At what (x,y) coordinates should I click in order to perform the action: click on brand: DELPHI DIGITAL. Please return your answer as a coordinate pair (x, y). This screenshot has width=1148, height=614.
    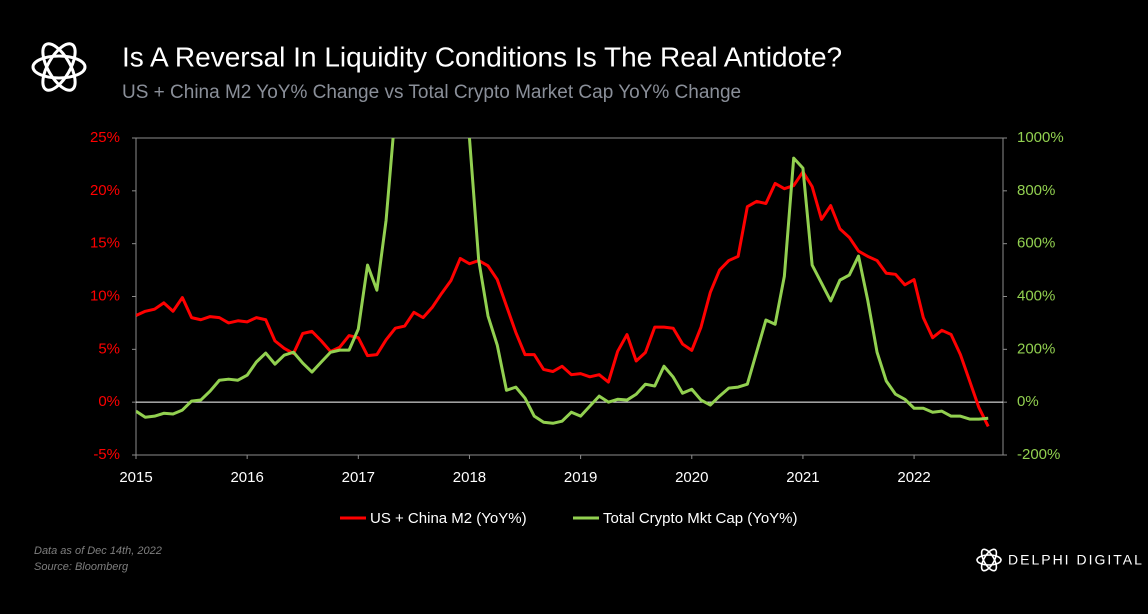
    Looking at the image, I should click on (1076, 560).